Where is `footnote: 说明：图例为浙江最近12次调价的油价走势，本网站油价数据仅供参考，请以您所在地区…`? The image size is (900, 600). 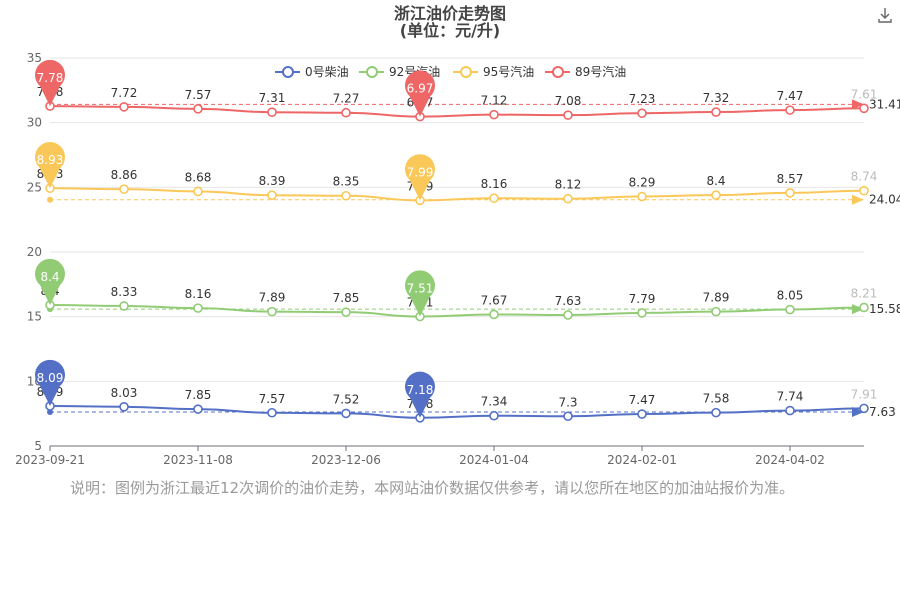
footnote: 说明：图例为浙江最近12次调价的油价走势，本网站油价数据仅供参考，请以您所在地区… is located at coordinates (432, 488).